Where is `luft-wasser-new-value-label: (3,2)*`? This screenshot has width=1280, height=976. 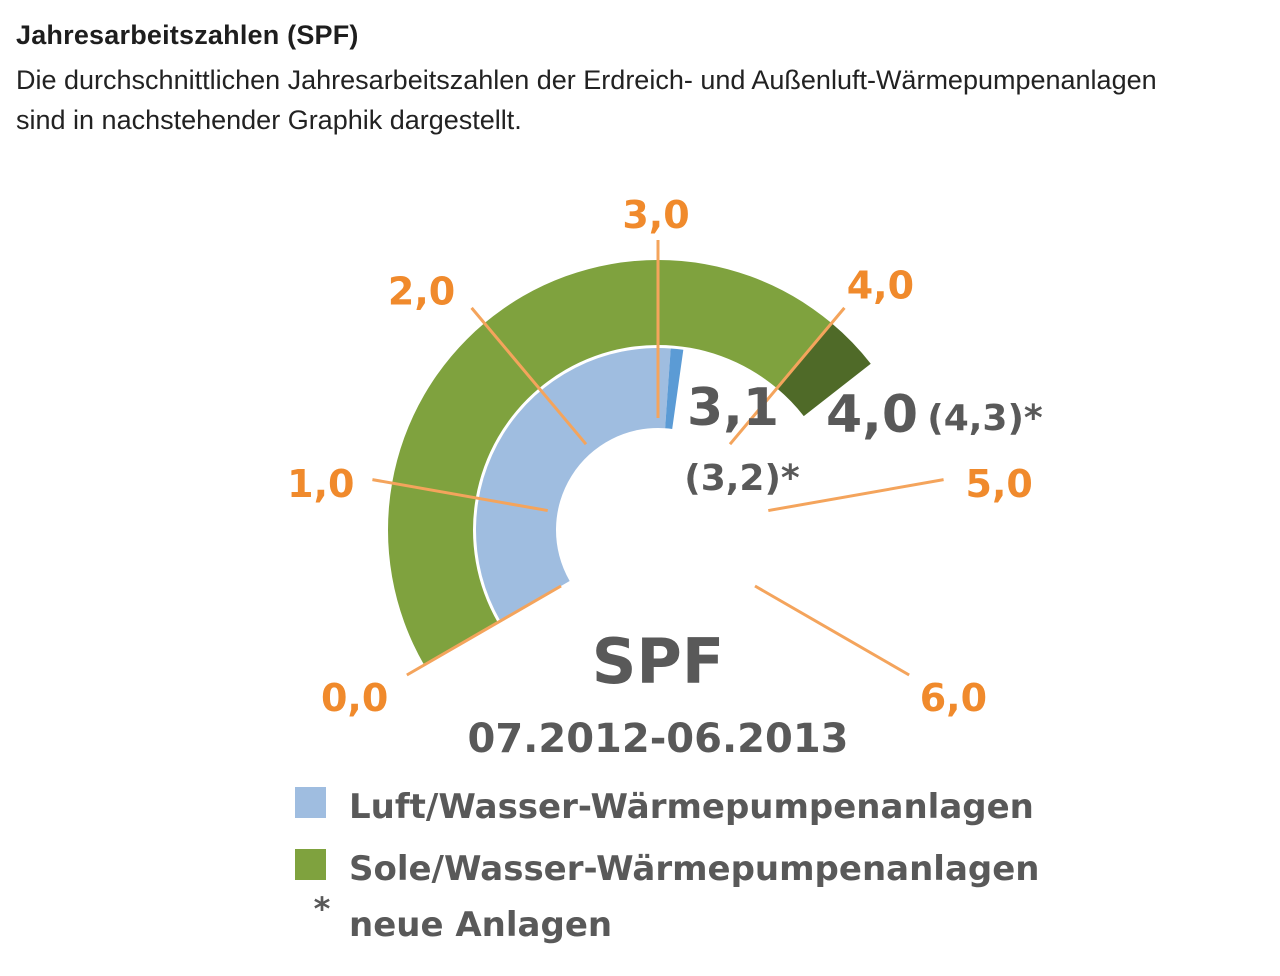 luft-wasser-new-value-label: (3,2)* is located at coordinates (742, 478).